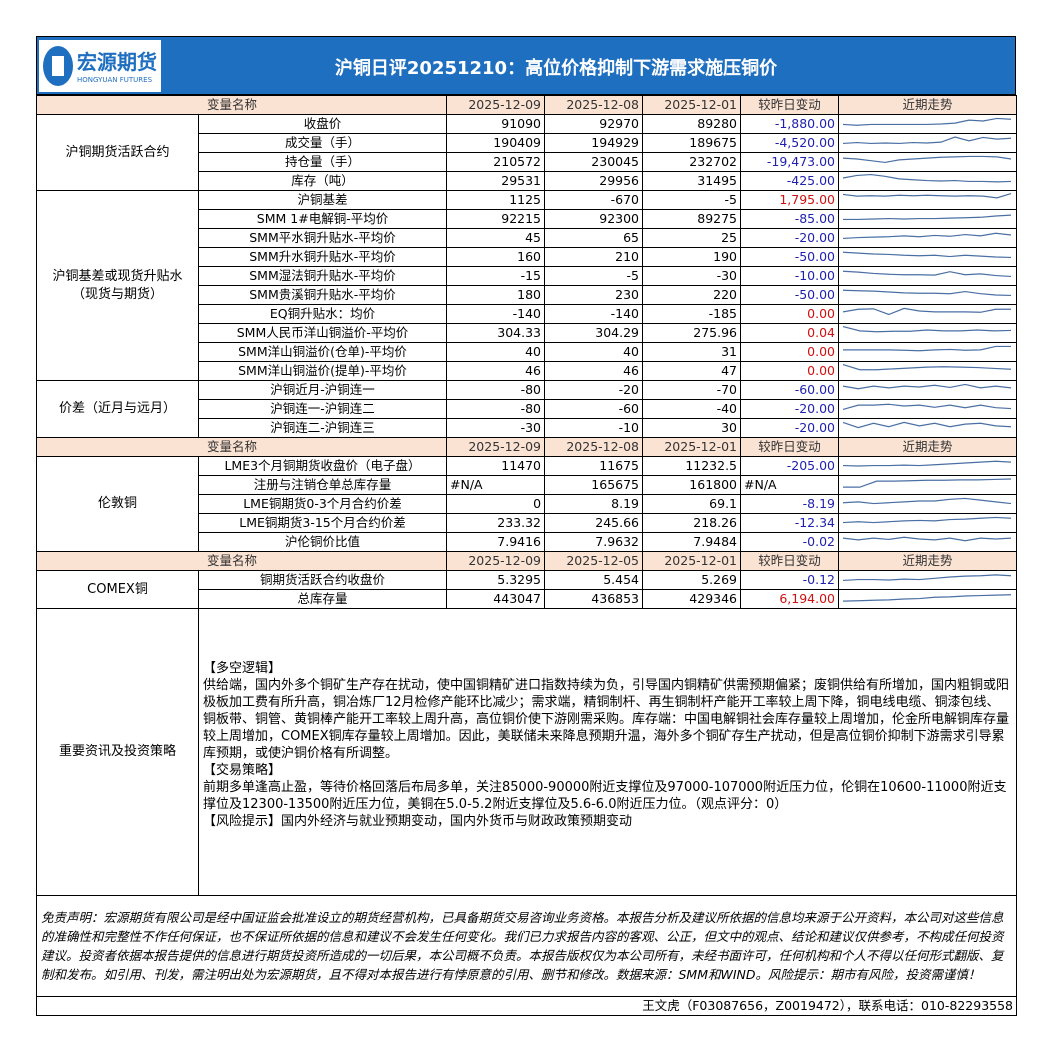  Describe the element at coordinates (692, 523) in the screenshot. I see `value-cell: 218.26` at that location.